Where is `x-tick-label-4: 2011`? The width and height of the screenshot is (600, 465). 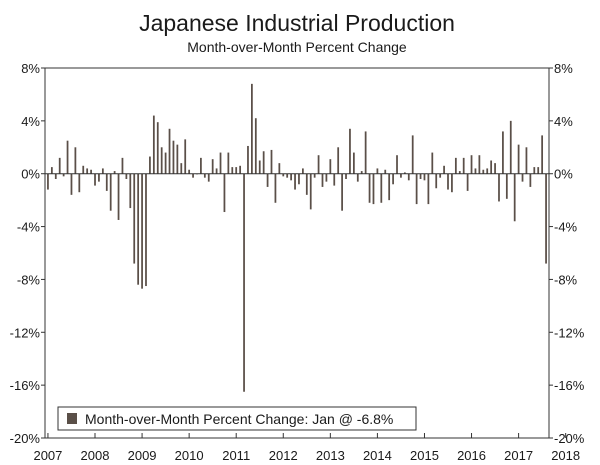
x-tick-label-4: 2011 is located at coordinates (236, 455).